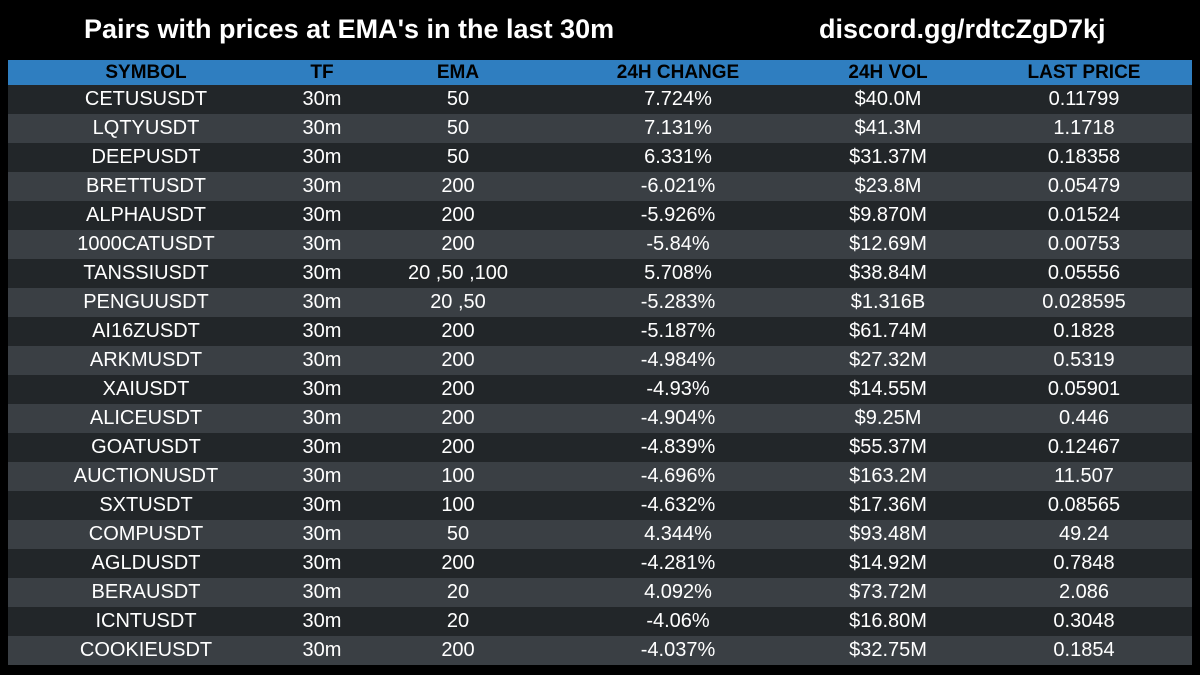 The width and height of the screenshot is (1200, 675). What do you see at coordinates (888, 534) in the screenshot?
I see `volume-cell: $93.48M` at bounding box center [888, 534].